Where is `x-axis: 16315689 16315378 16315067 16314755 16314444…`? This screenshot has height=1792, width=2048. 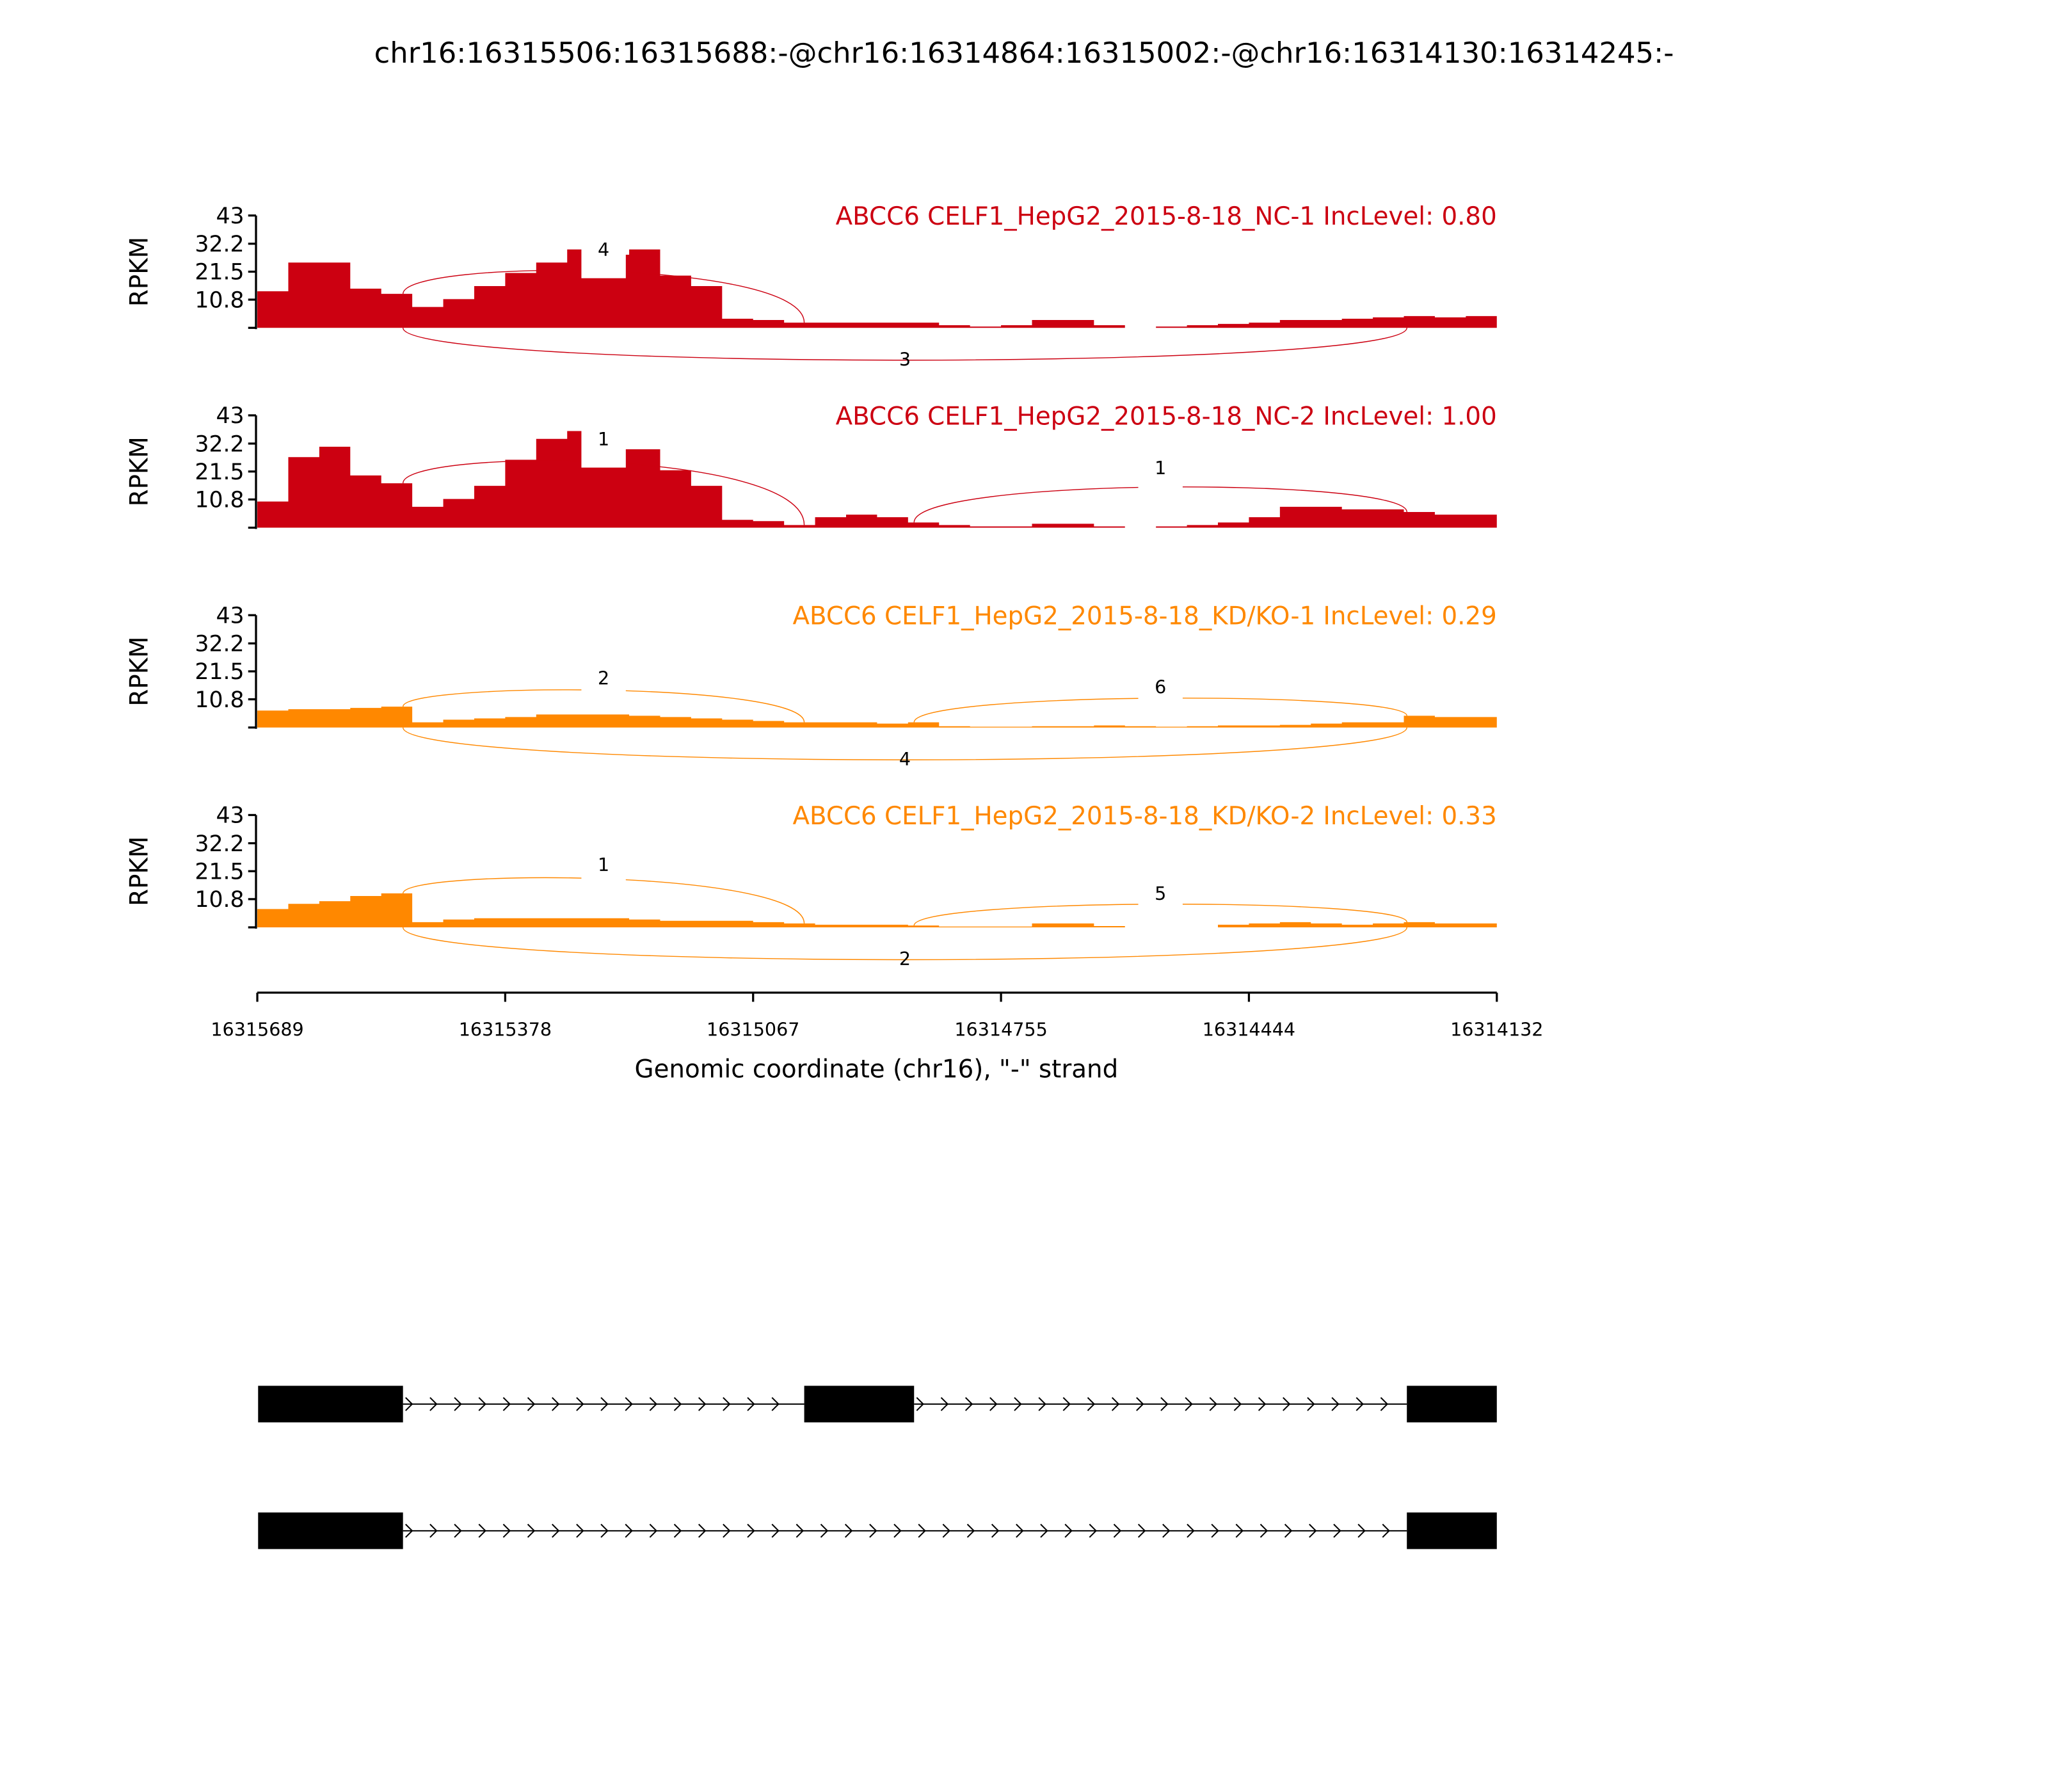 x-axis: 16315689 16315378 16315067 16314755 16314444… is located at coordinates (877, 1015).